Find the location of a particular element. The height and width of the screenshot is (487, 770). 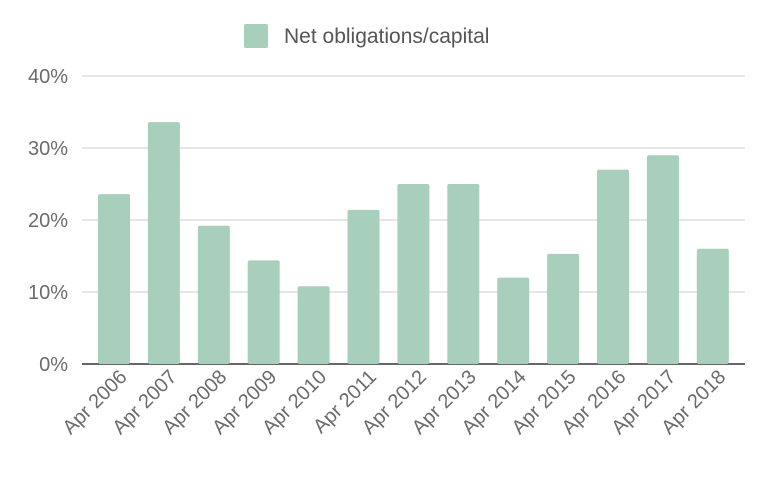

bar-apr-2008 is located at coordinates (213, 294).